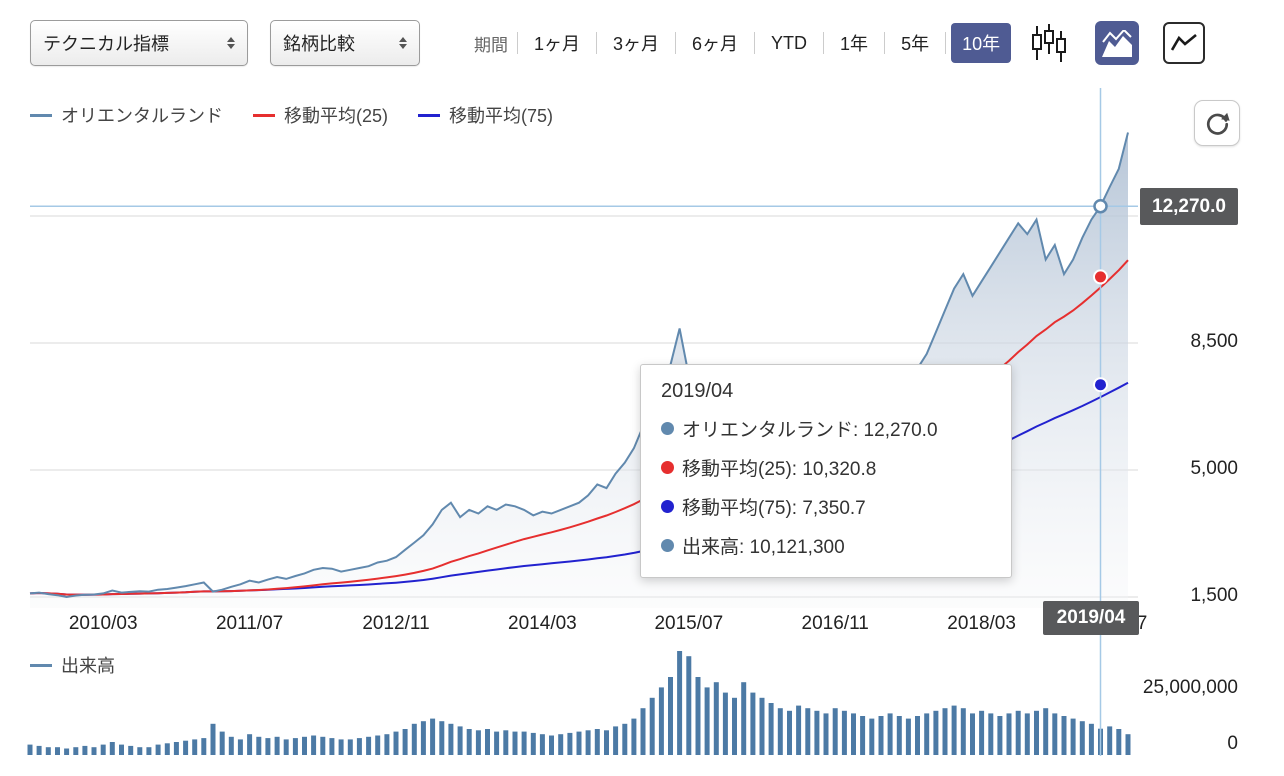  What do you see at coordinates (810, 430) in the screenshot?
I see `tooltip-row-text: オリエンタルランド: 12,270.0` at bounding box center [810, 430].